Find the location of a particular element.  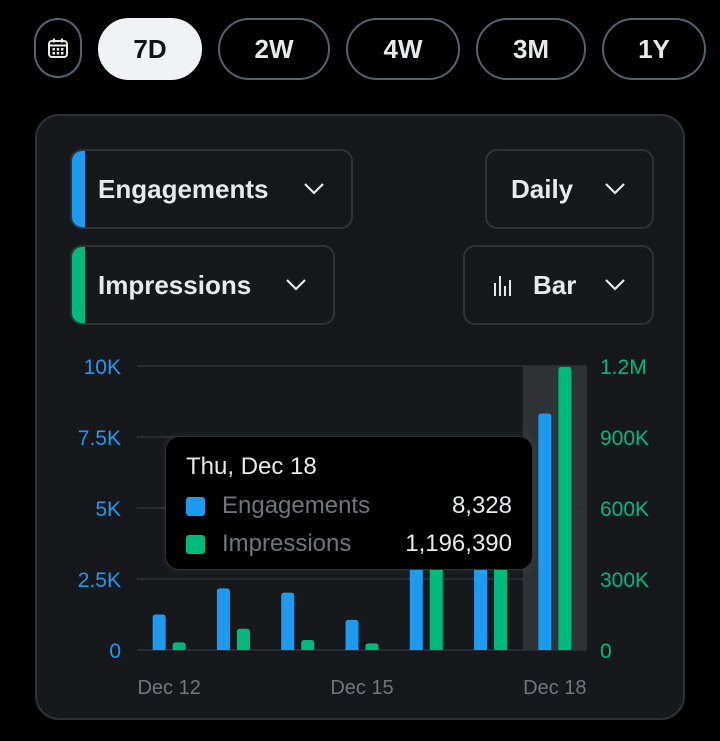

calendar-icon is located at coordinates (58, 48).